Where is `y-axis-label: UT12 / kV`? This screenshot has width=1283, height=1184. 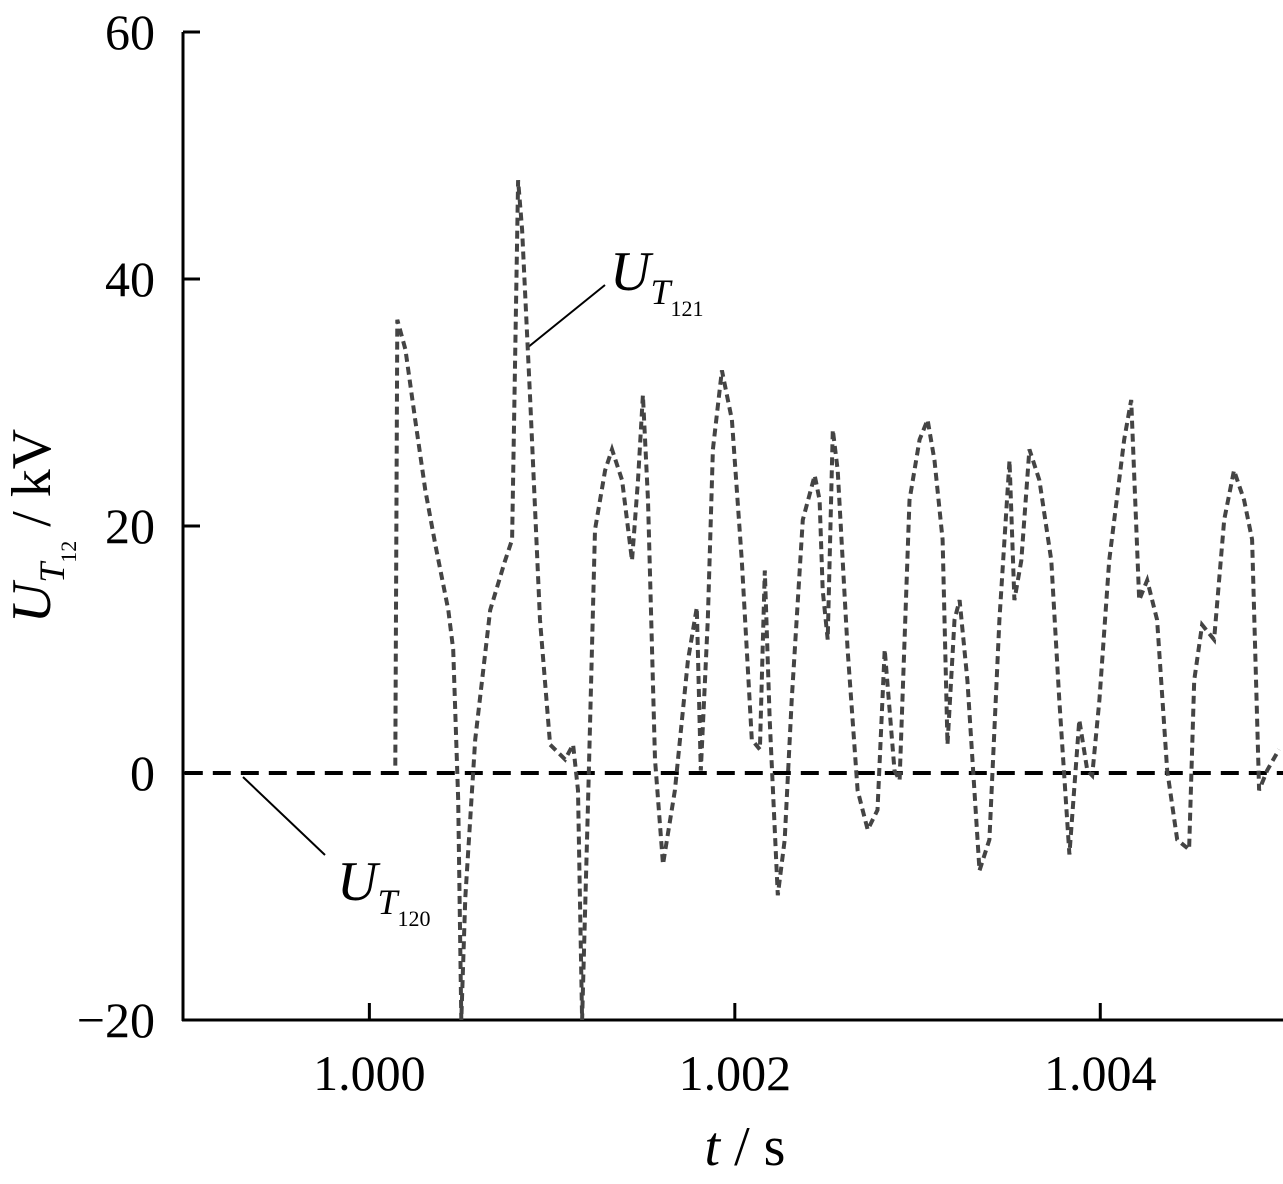 y-axis-label: UT12 / kV is located at coordinates (41, 526).